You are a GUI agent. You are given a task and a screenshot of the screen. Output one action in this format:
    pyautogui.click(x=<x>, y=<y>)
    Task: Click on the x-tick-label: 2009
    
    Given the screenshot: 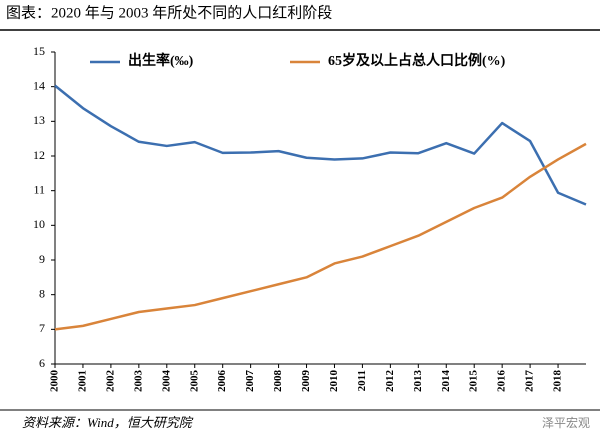 What is the action you would take?
    pyautogui.click(x=306, y=381)
    